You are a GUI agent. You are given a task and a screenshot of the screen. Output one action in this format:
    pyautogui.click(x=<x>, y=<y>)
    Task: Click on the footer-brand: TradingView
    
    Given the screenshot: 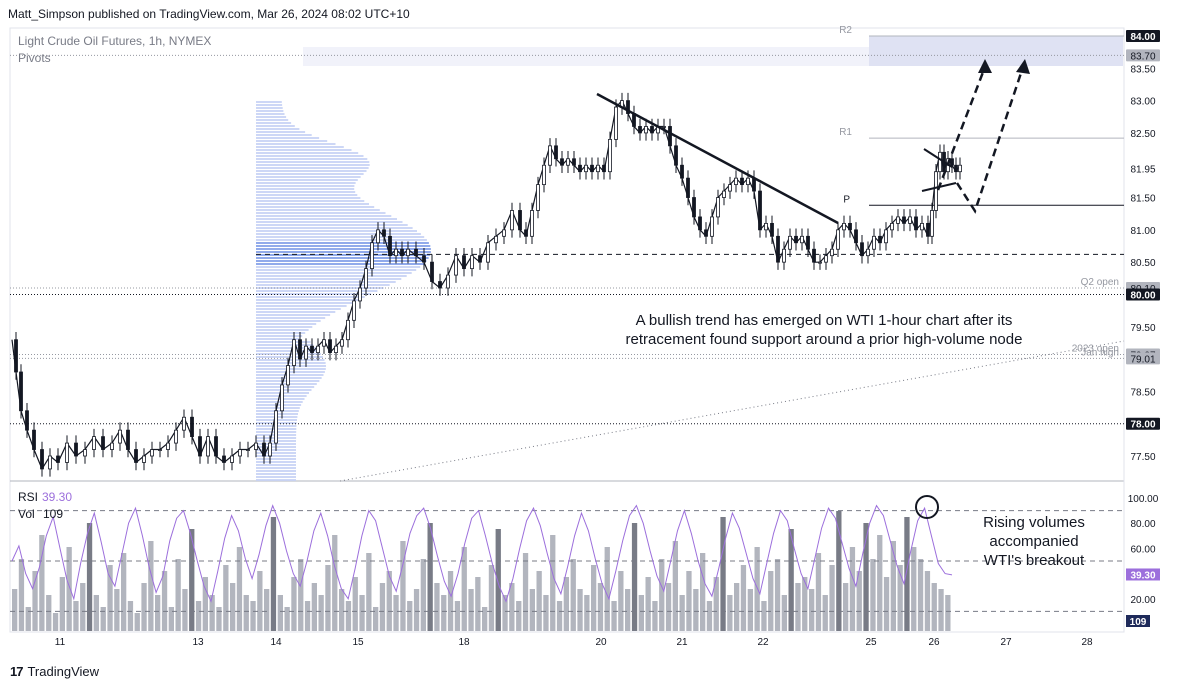 What is the action you would take?
    pyautogui.click(x=63, y=671)
    